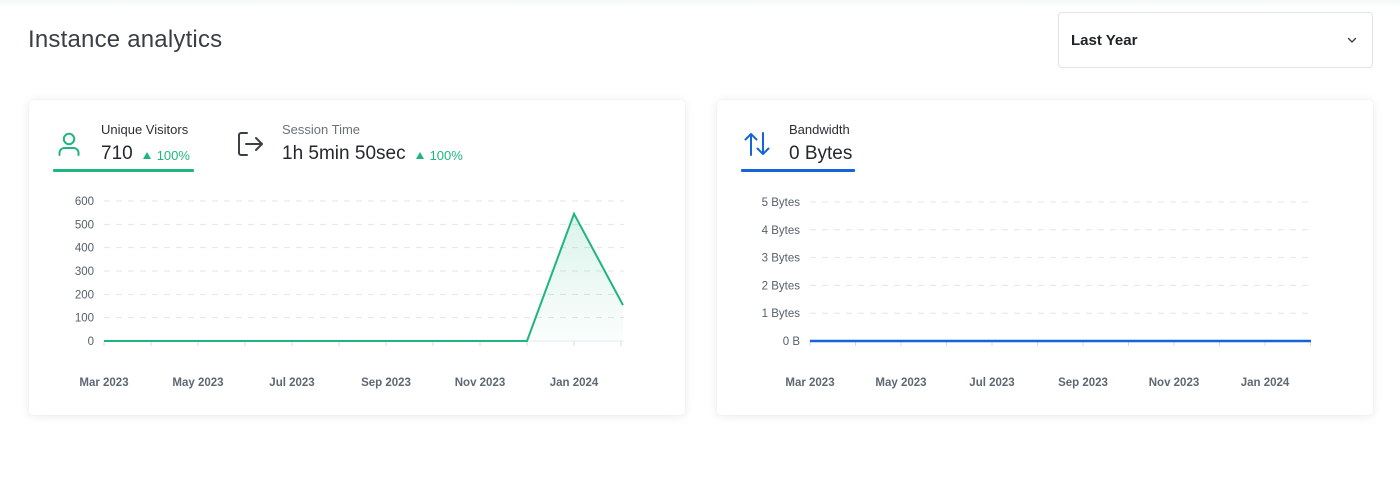  Describe the element at coordinates (321, 129) in the screenshot. I see `metric-name: Session Time` at that location.